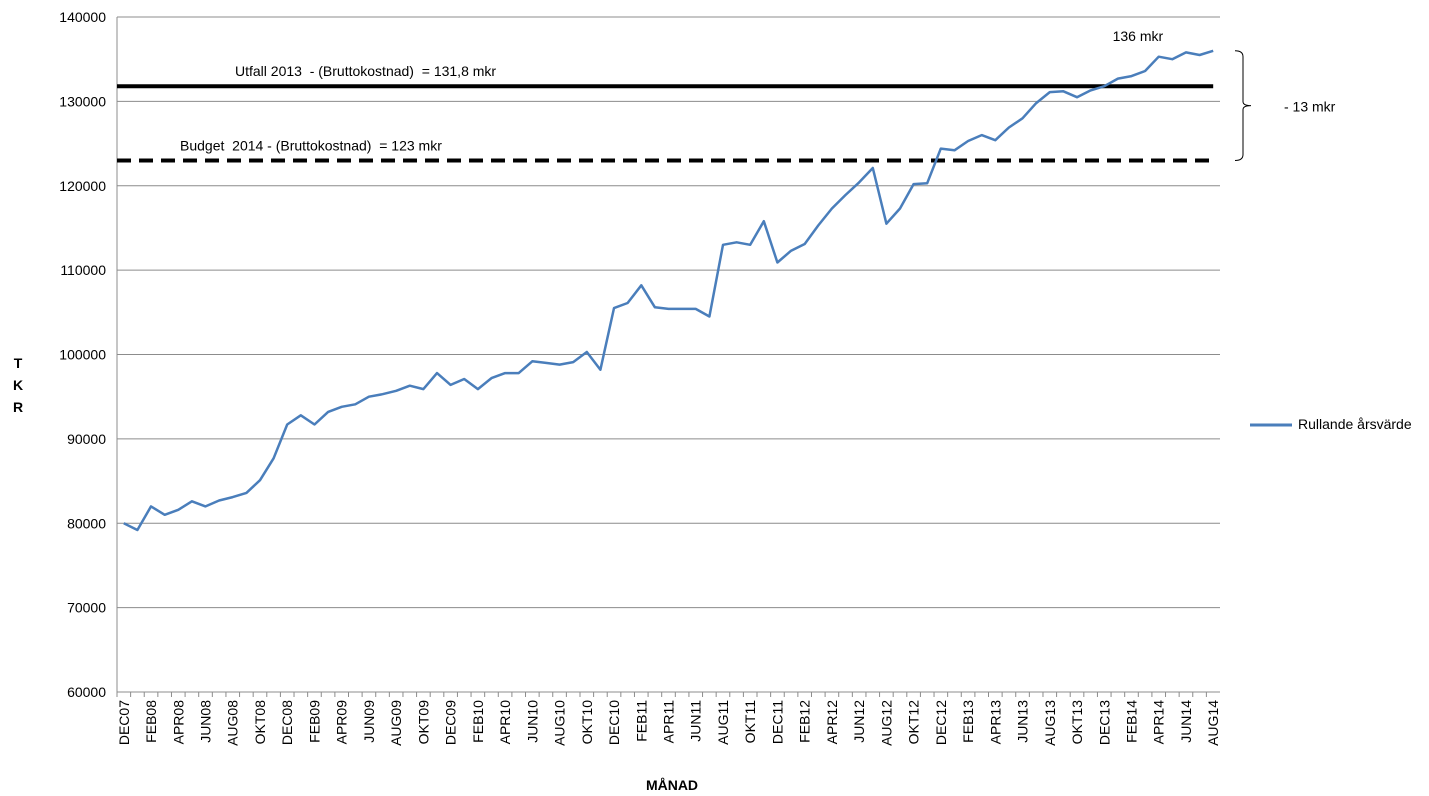  What do you see at coordinates (505, 722) in the screenshot?
I see `x-tick-label: APR10` at bounding box center [505, 722].